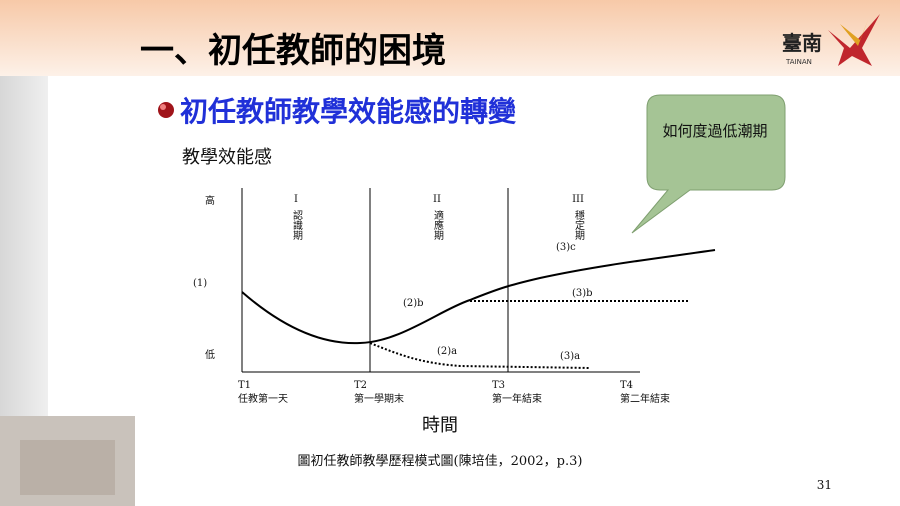 This screenshot has height=506, width=900. Describe the element at coordinates (798, 62) in the screenshot. I see `logo-sub: TAINAN` at that location.